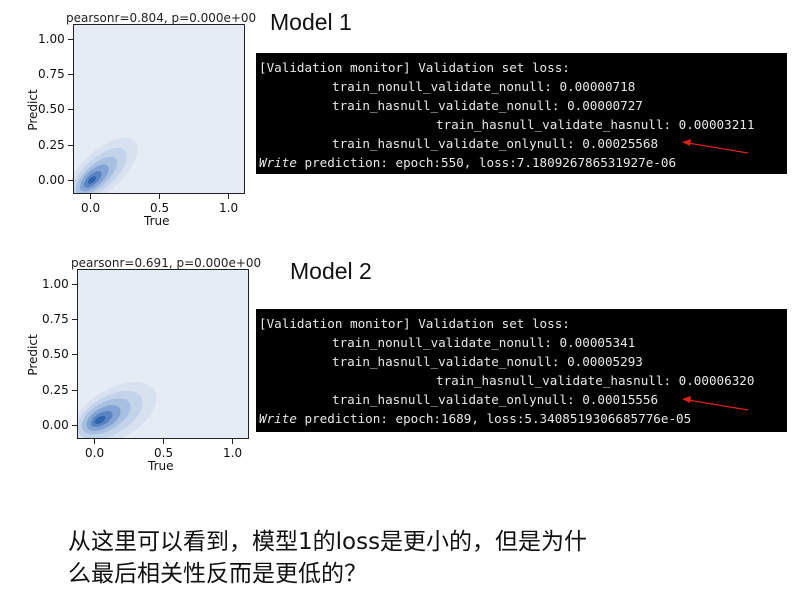  Describe the element at coordinates (597, 342) in the screenshot. I see `loss-value: 0.00005341` at that location.